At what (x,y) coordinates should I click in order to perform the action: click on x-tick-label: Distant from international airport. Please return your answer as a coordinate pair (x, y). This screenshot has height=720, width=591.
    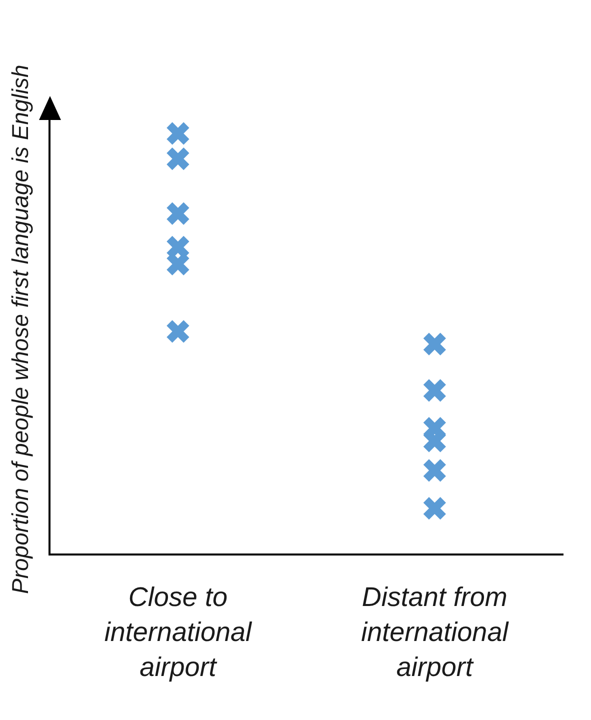
    Looking at the image, I should click on (435, 632).